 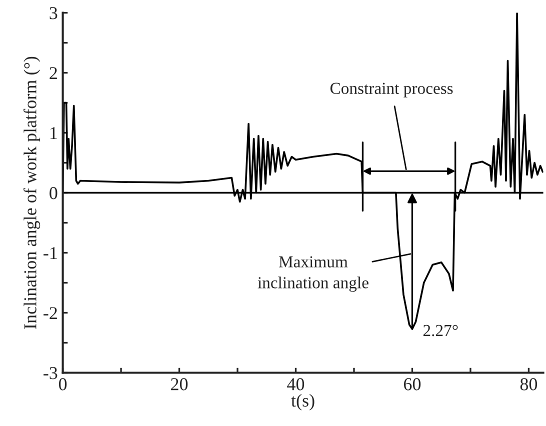 I want to click on annotation: 2.27°, so click(x=440, y=330).